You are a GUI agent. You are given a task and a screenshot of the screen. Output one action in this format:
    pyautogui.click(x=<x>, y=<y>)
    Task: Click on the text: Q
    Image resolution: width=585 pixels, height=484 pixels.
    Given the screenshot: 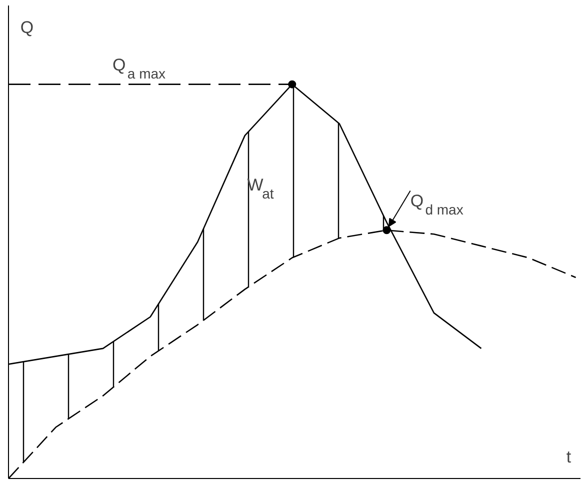 What is the action you would take?
    pyautogui.click(x=27, y=28)
    